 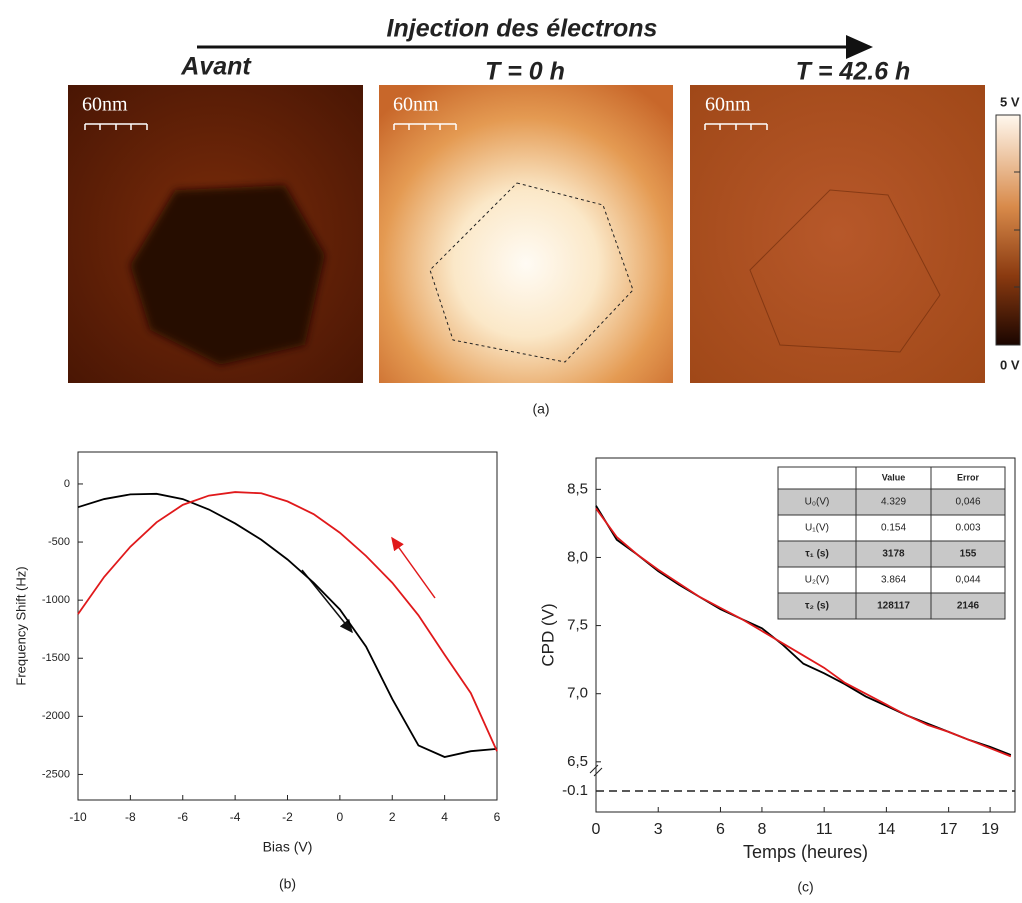 I want to click on table-text: 3178, so click(x=893, y=554).